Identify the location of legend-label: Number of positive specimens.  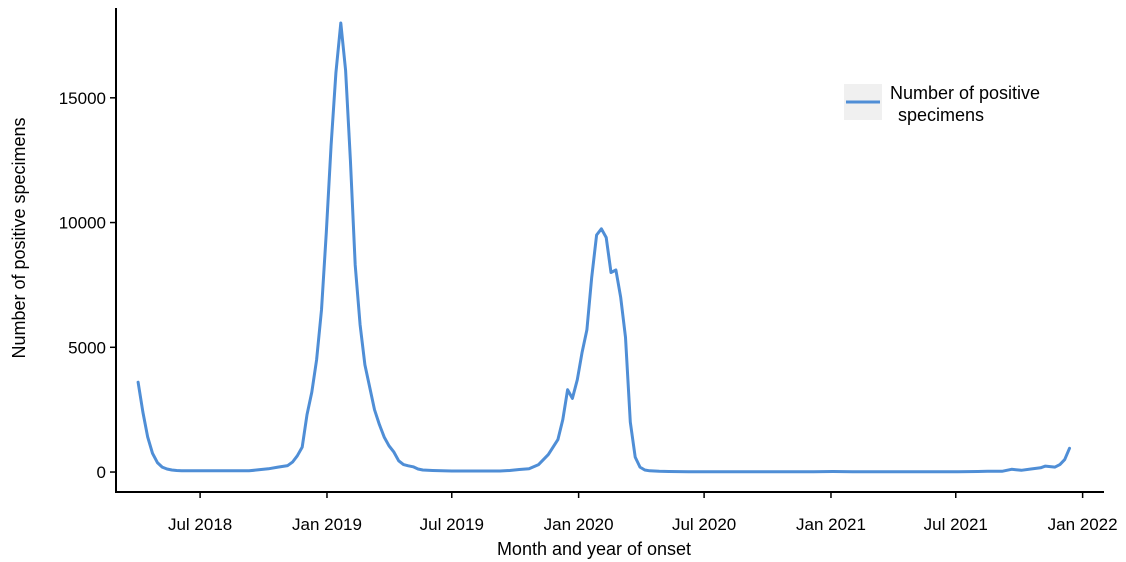
(965, 104).